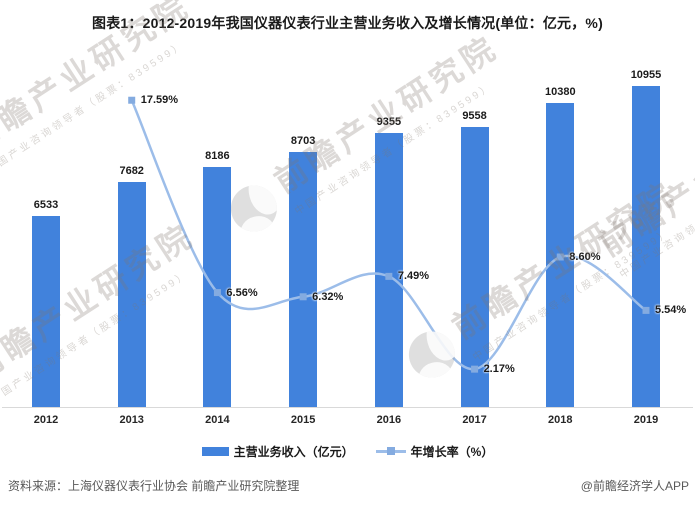 This screenshot has height=506, width=695. Describe the element at coordinates (154, 486) in the screenshot. I see `source-text: 资料来源：上海仪器仪表行业协会 前瞻产业研究院整理` at that location.